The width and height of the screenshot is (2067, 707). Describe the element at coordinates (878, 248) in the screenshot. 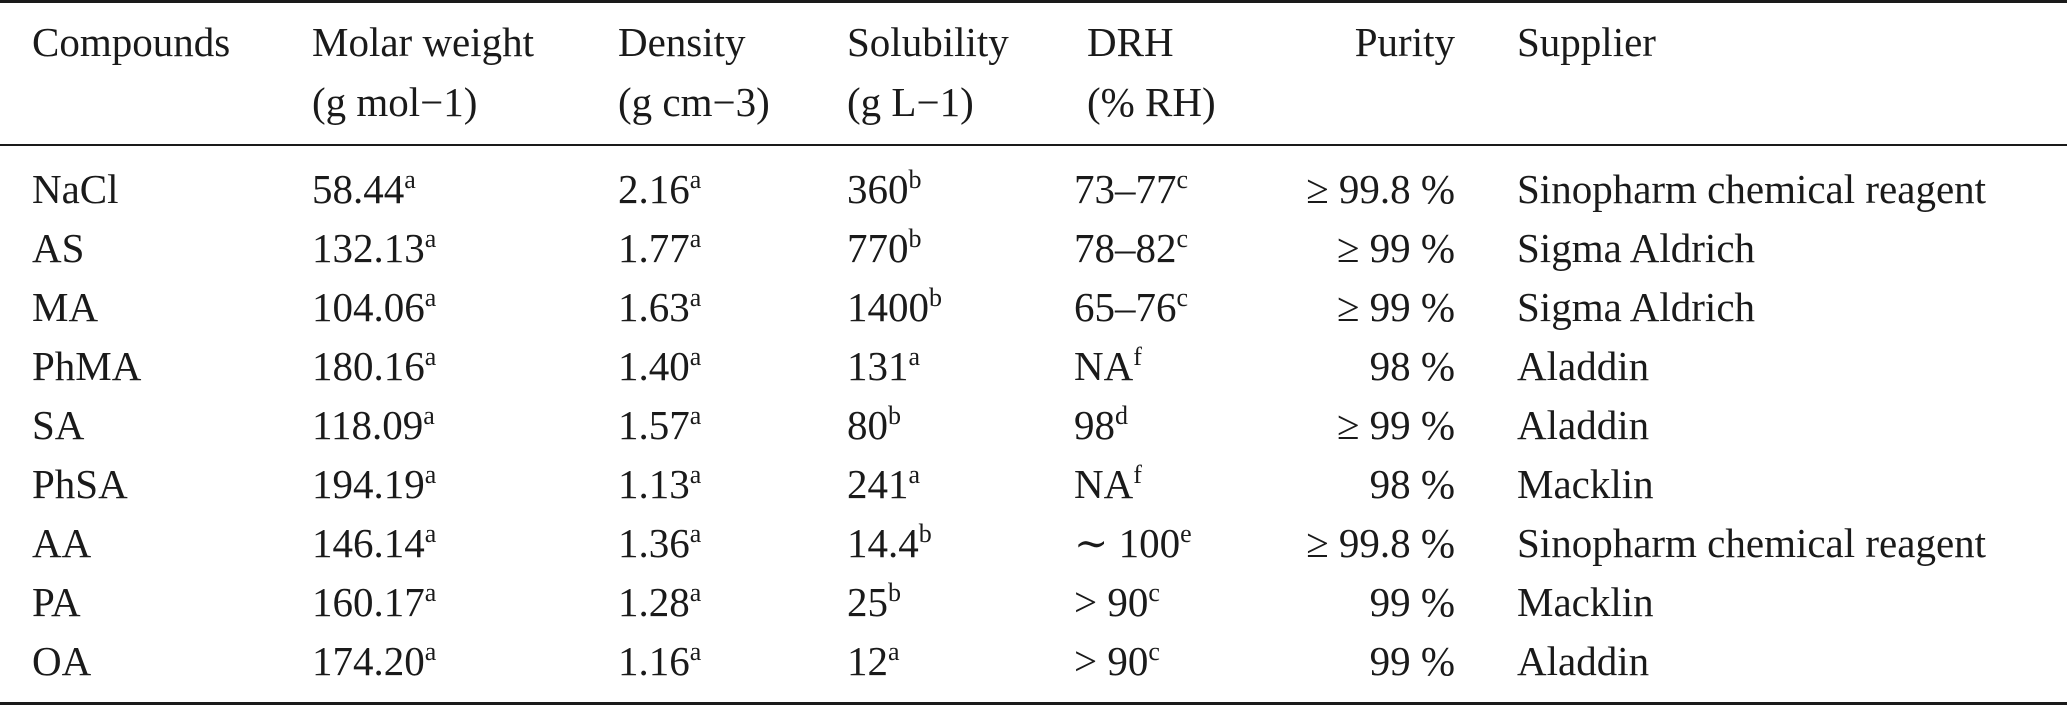

I see `solubility-cell-value: 770` at that location.